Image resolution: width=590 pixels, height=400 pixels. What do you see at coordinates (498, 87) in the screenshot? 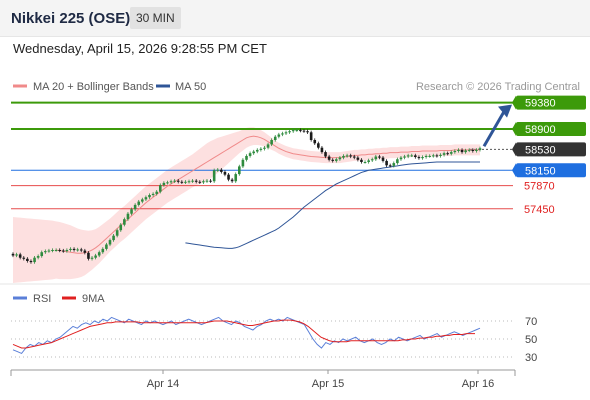
I see `credit-text: Research © 2026 Trading Central` at bounding box center [498, 87].